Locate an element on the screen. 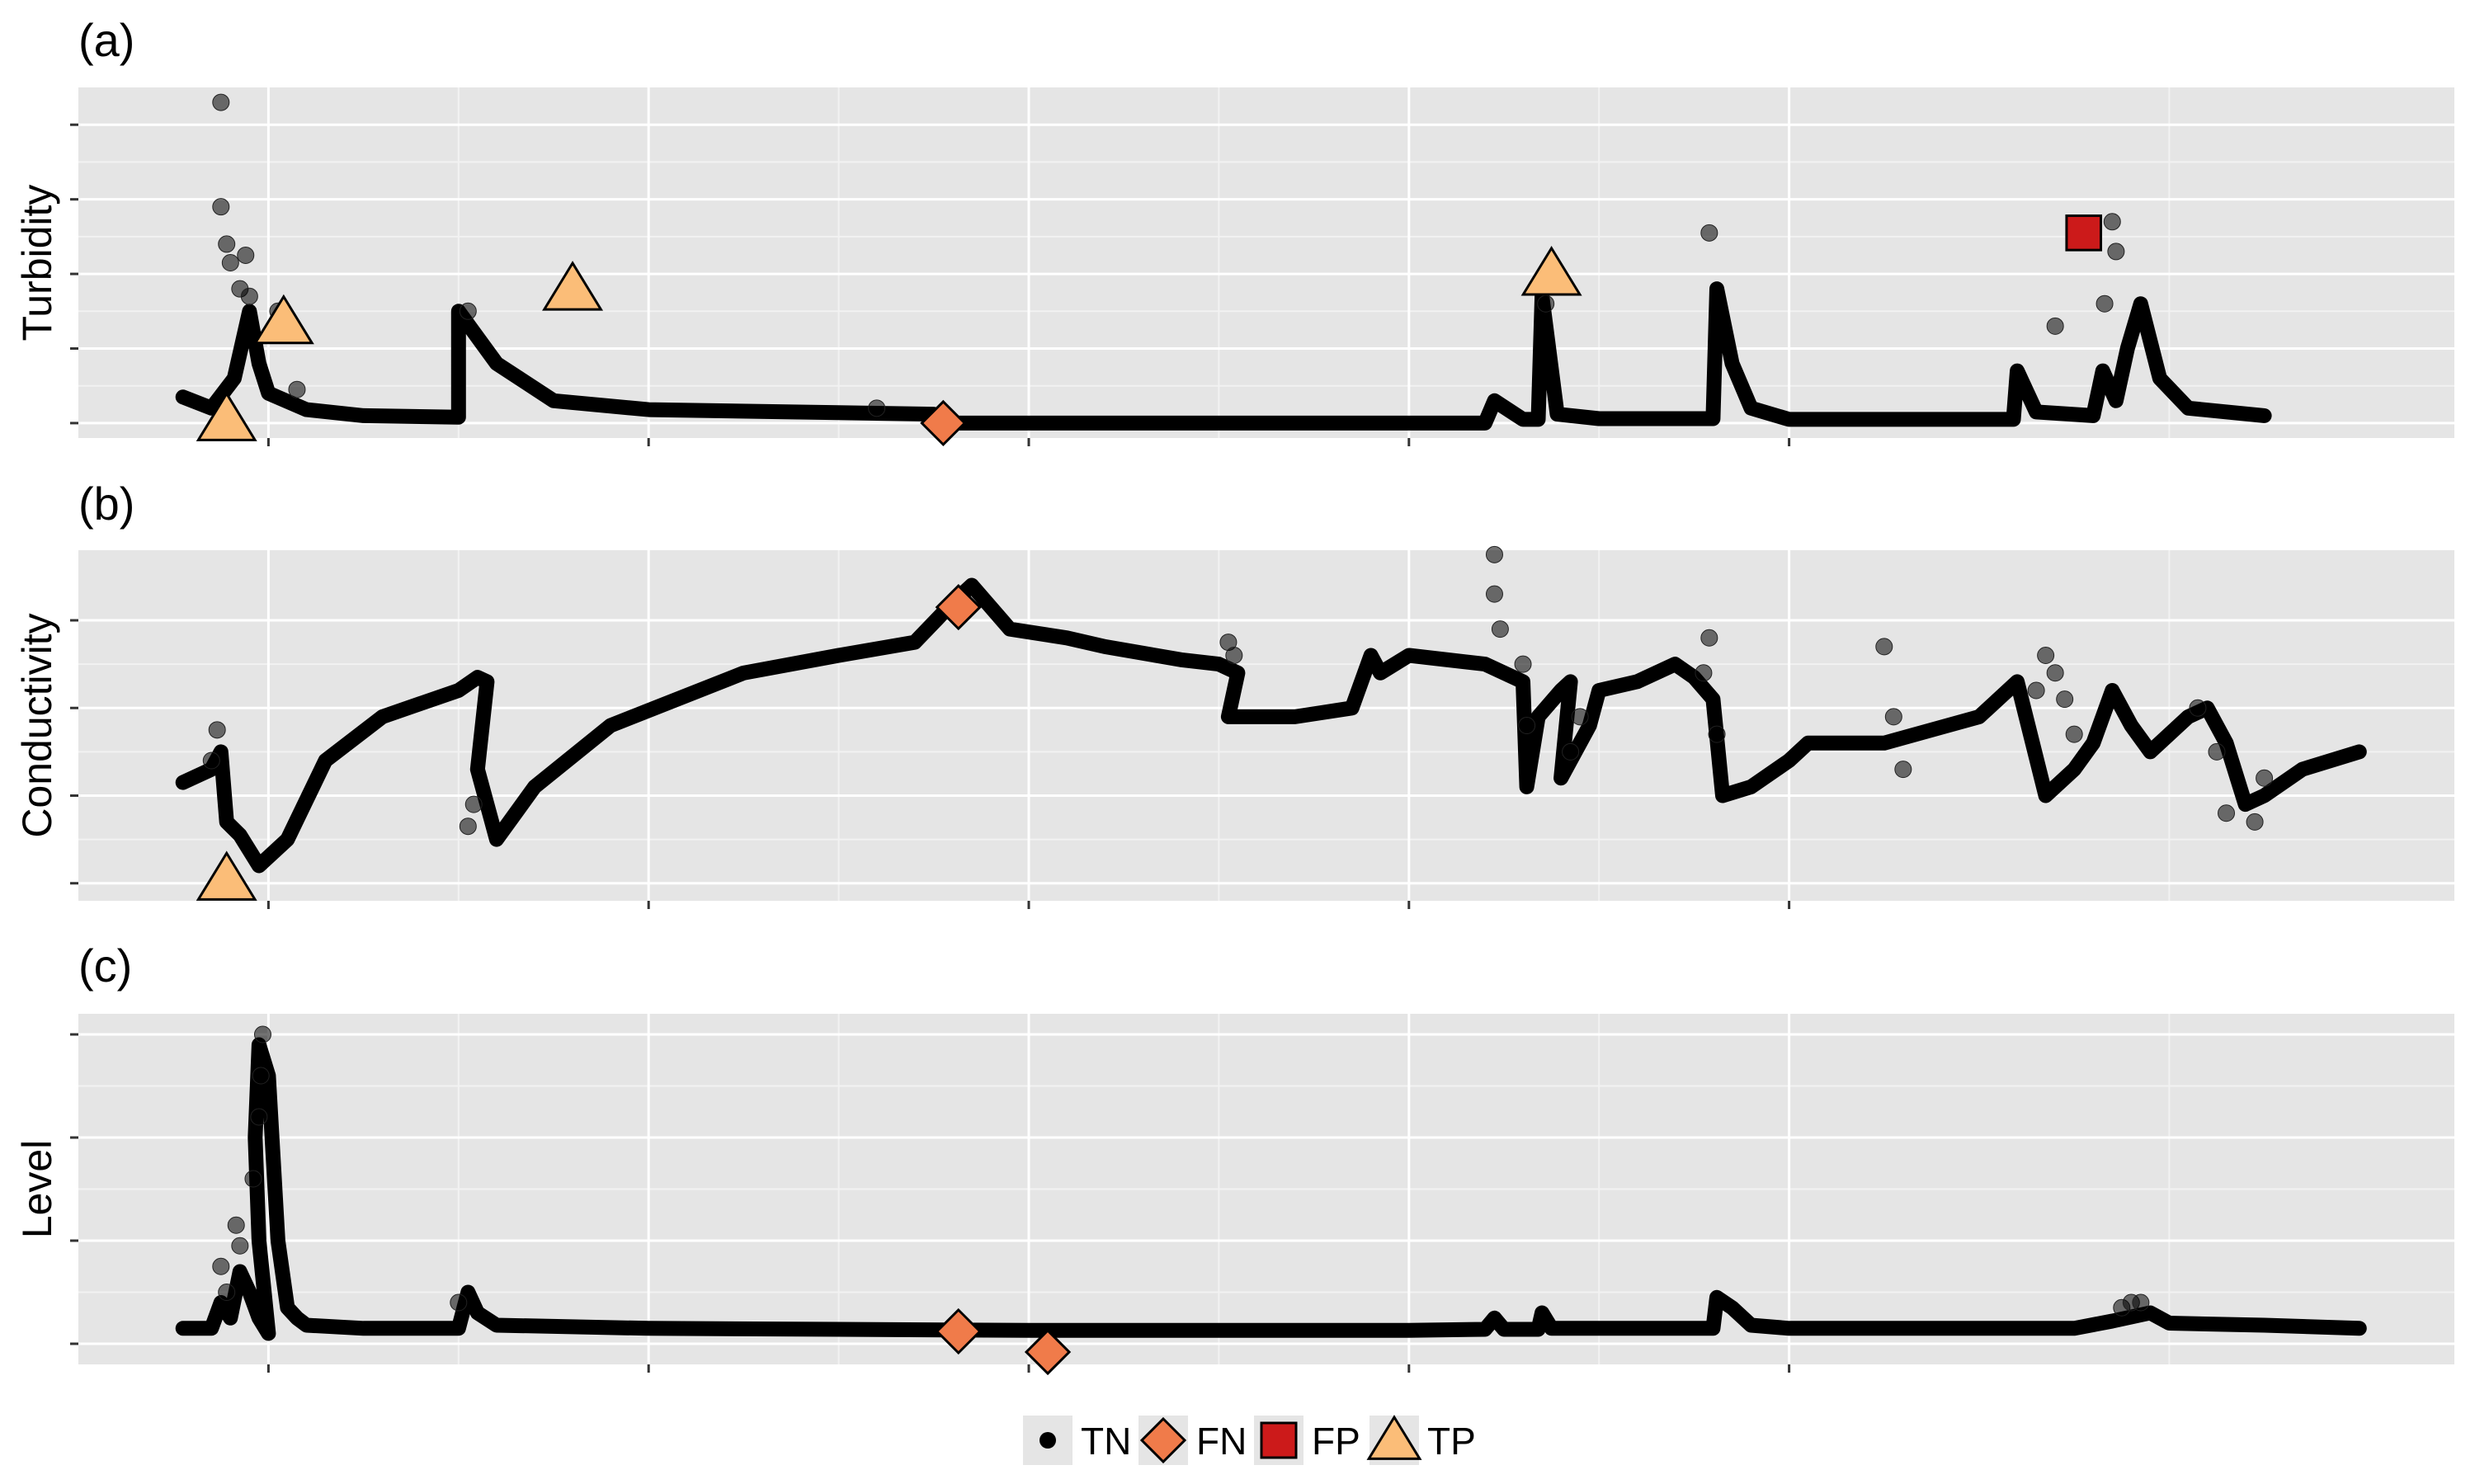  legend-label: FP is located at coordinates (1336, 1441).